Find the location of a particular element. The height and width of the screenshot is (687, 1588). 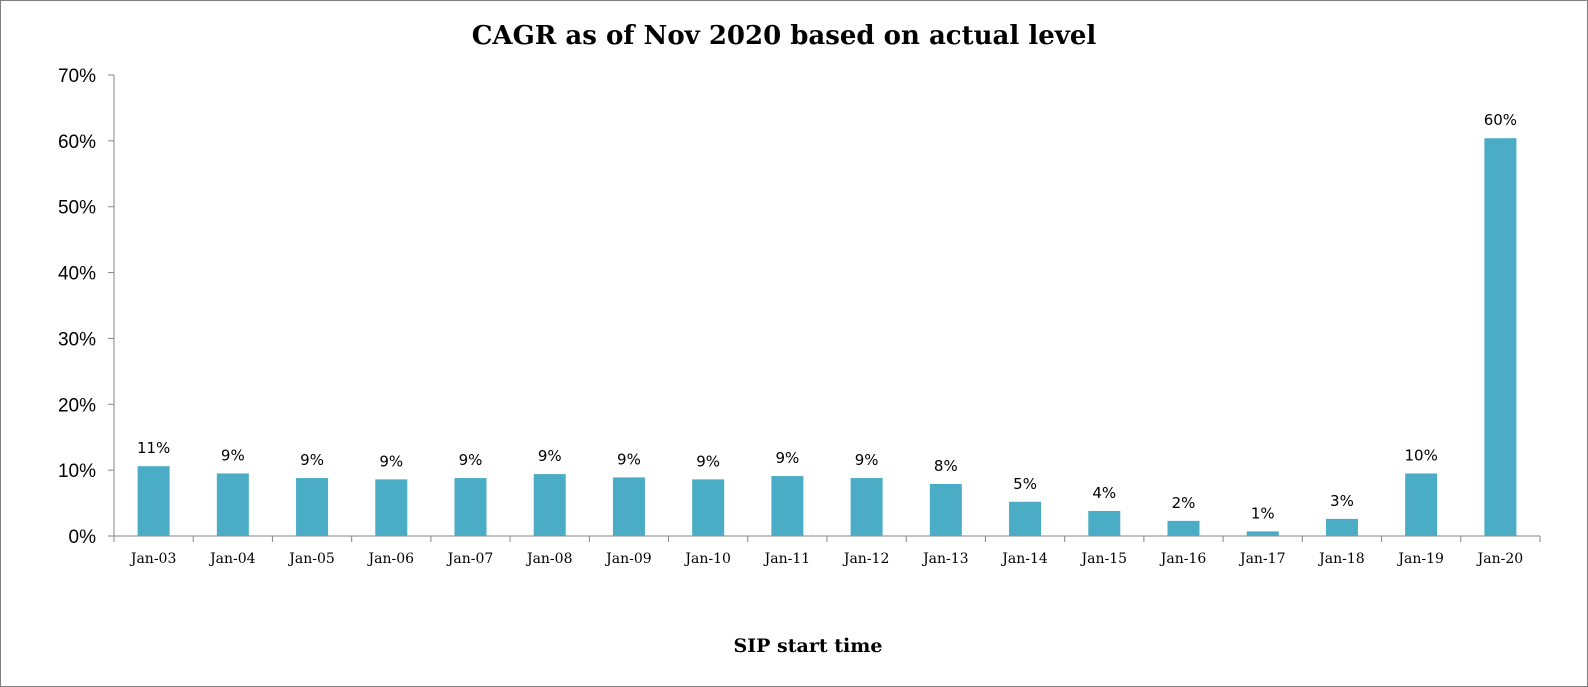

x-tick-label: Jan-11 is located at coordinates (787, 559).